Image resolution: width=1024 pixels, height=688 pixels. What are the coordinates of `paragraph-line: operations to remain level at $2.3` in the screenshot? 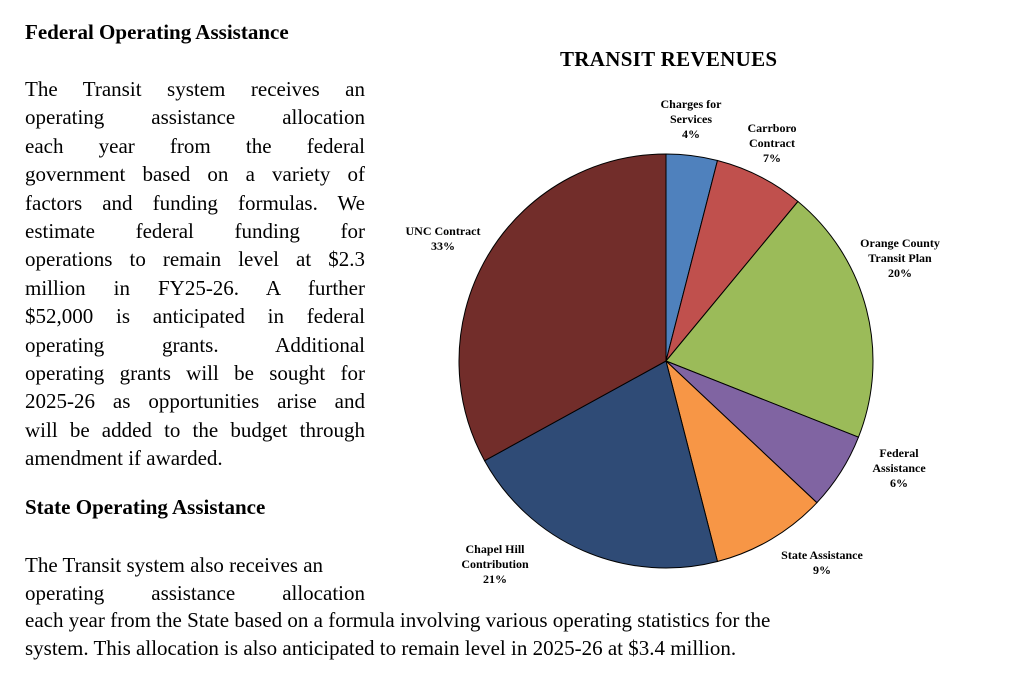 It's located at (195, 259).